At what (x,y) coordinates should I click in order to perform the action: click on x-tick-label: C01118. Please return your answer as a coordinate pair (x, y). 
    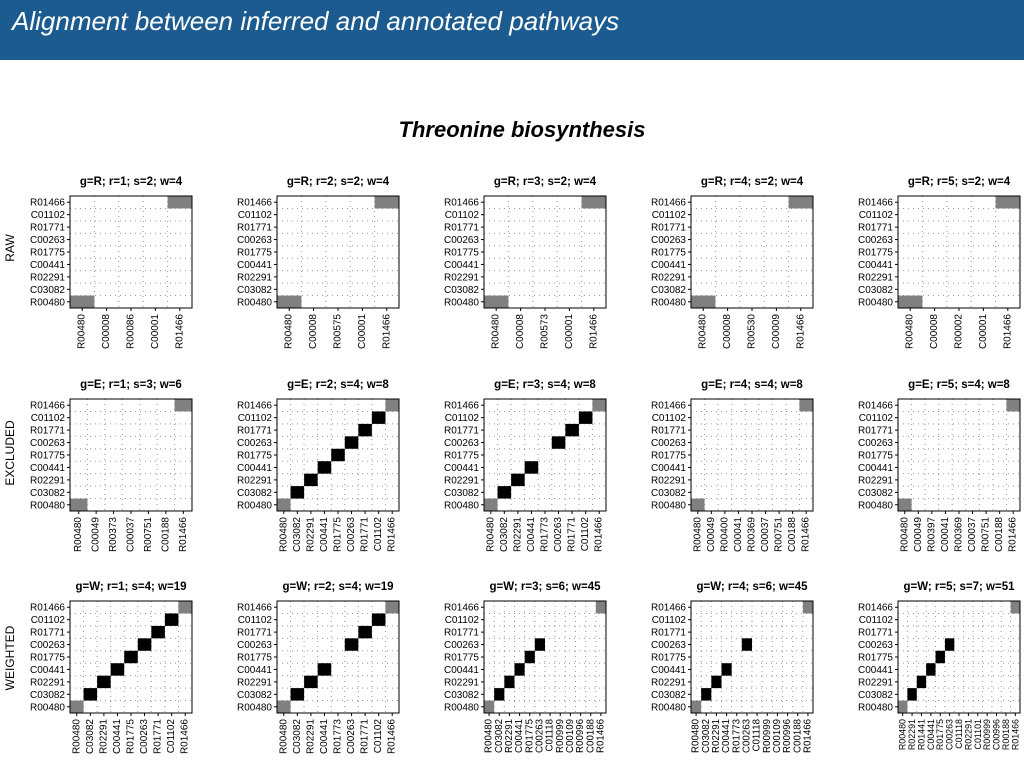
    Looking at the image, I should click on (959, 734).